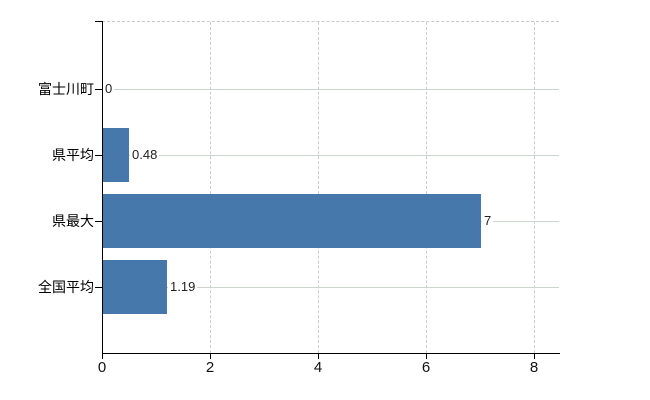 The height and width of the screenshot is (400, 650). Describe the element at coordinates (534, 367) in the screenshot. I see `x-tick-label: 8` at that location.